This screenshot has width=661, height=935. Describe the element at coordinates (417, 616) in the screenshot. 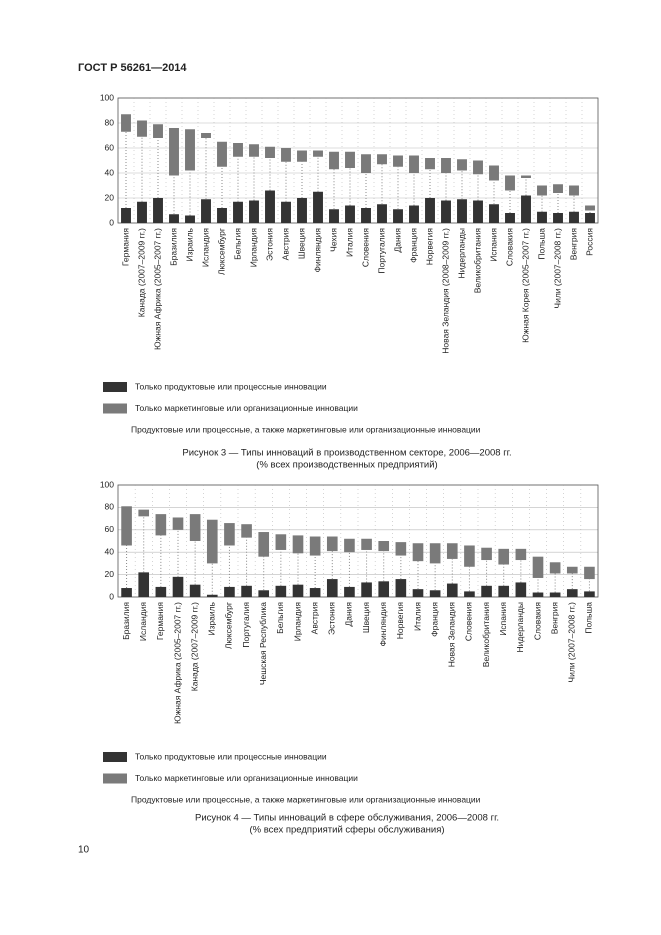

I see `x-tick-label: Италия` at that location.